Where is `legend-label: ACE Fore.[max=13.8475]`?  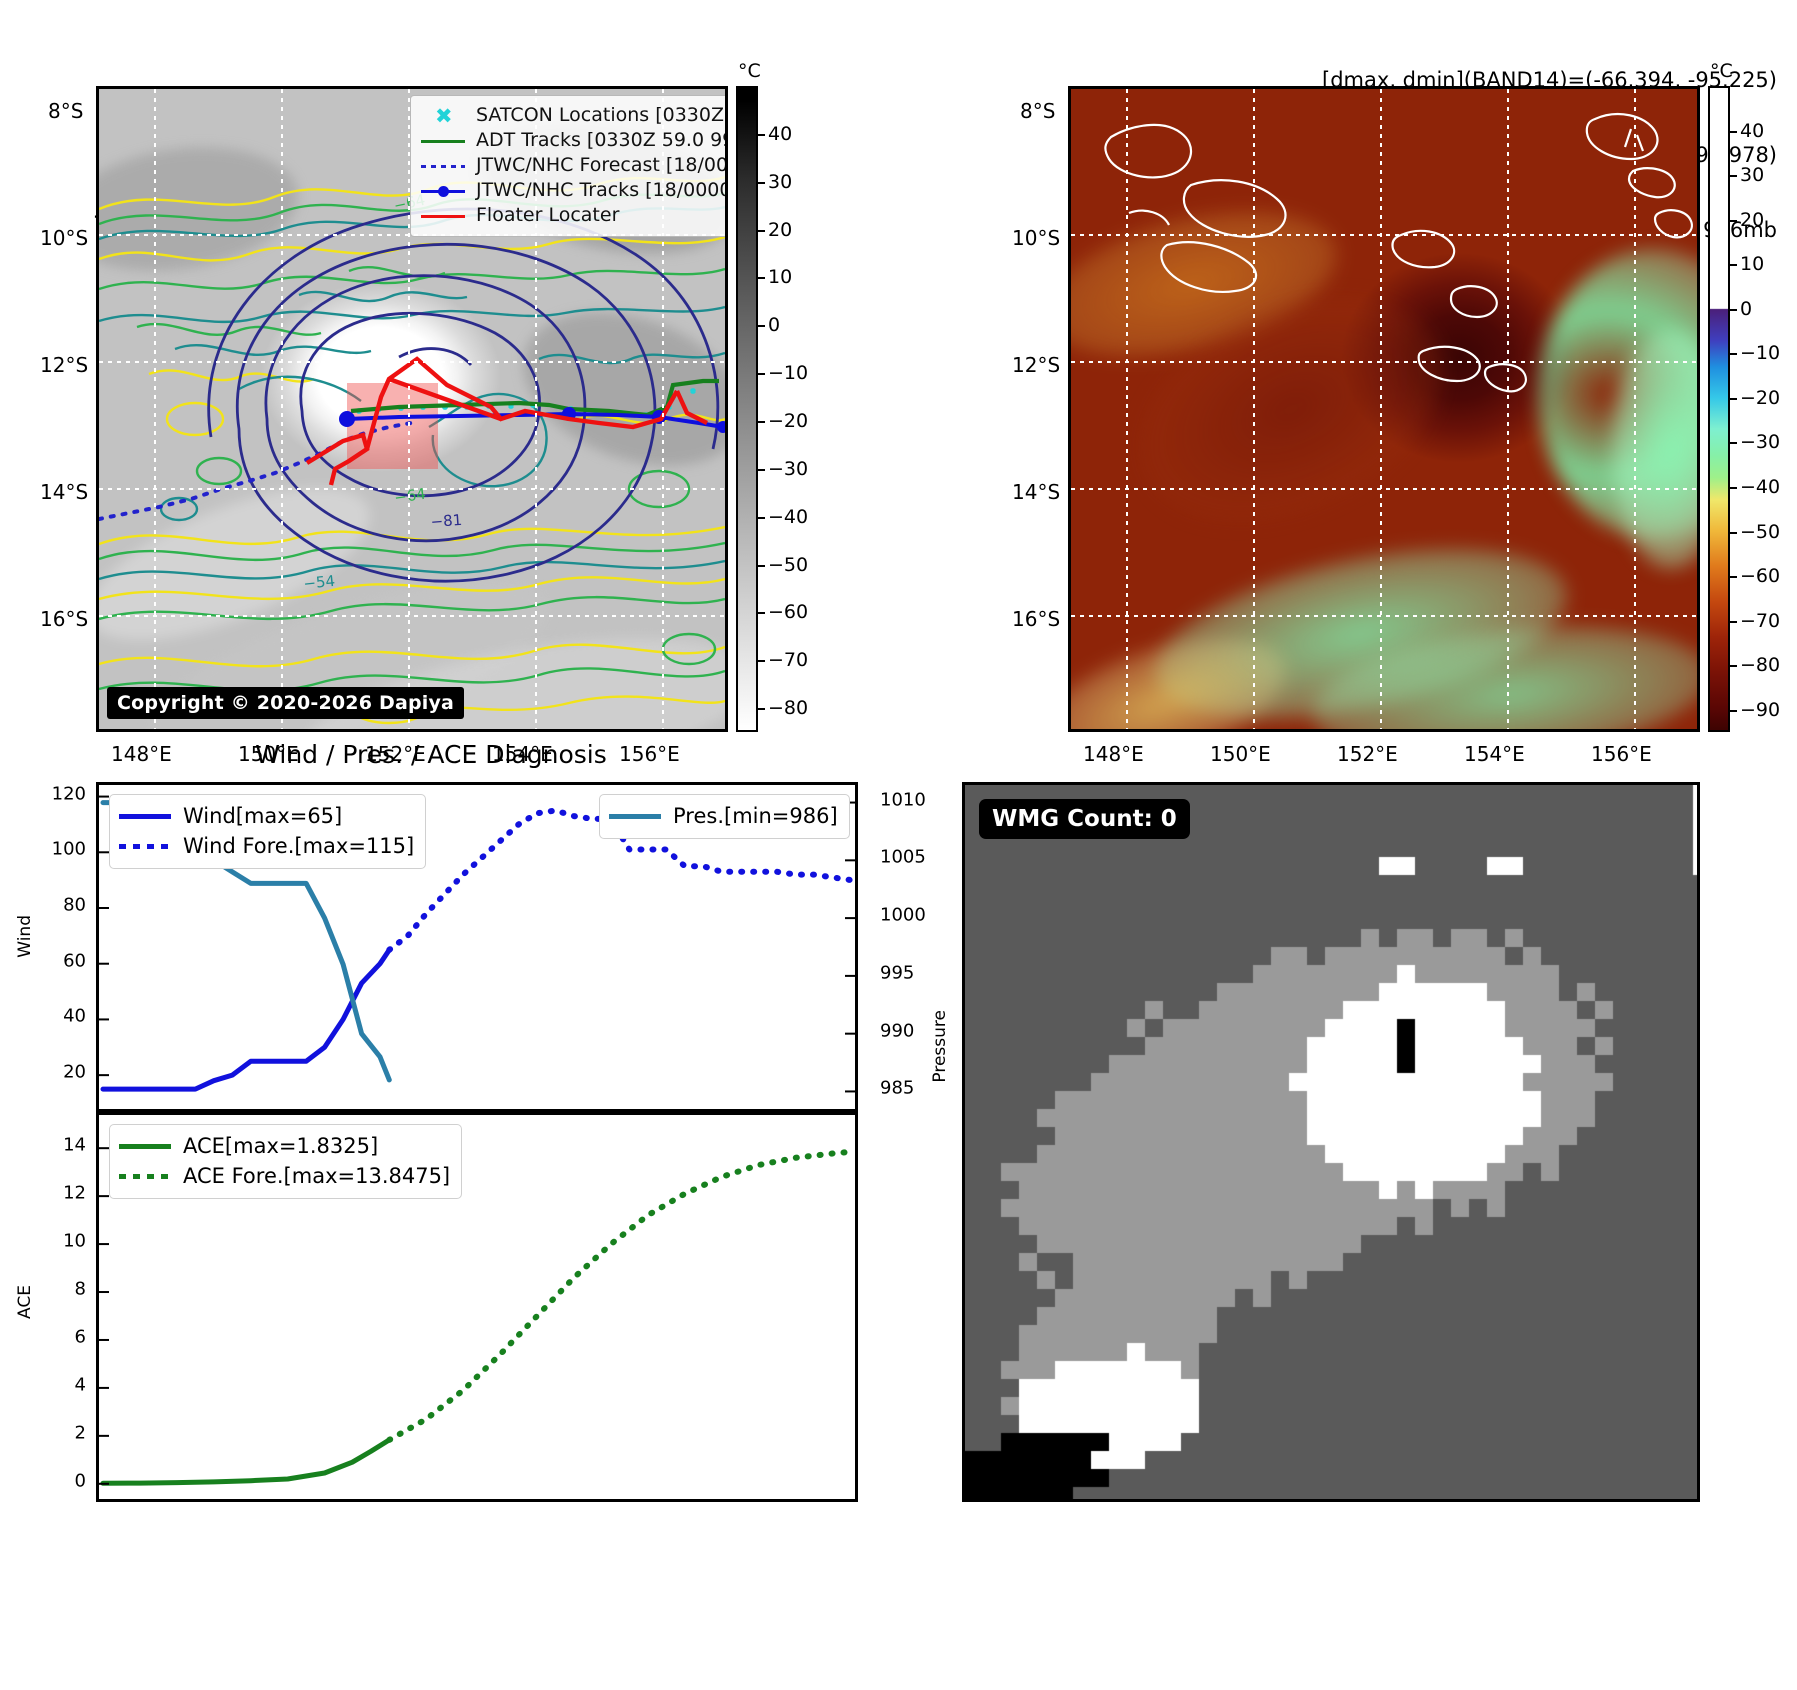 legend-label: ACE Fore.[max=13.8475] is located at coordinates (317, 1175).